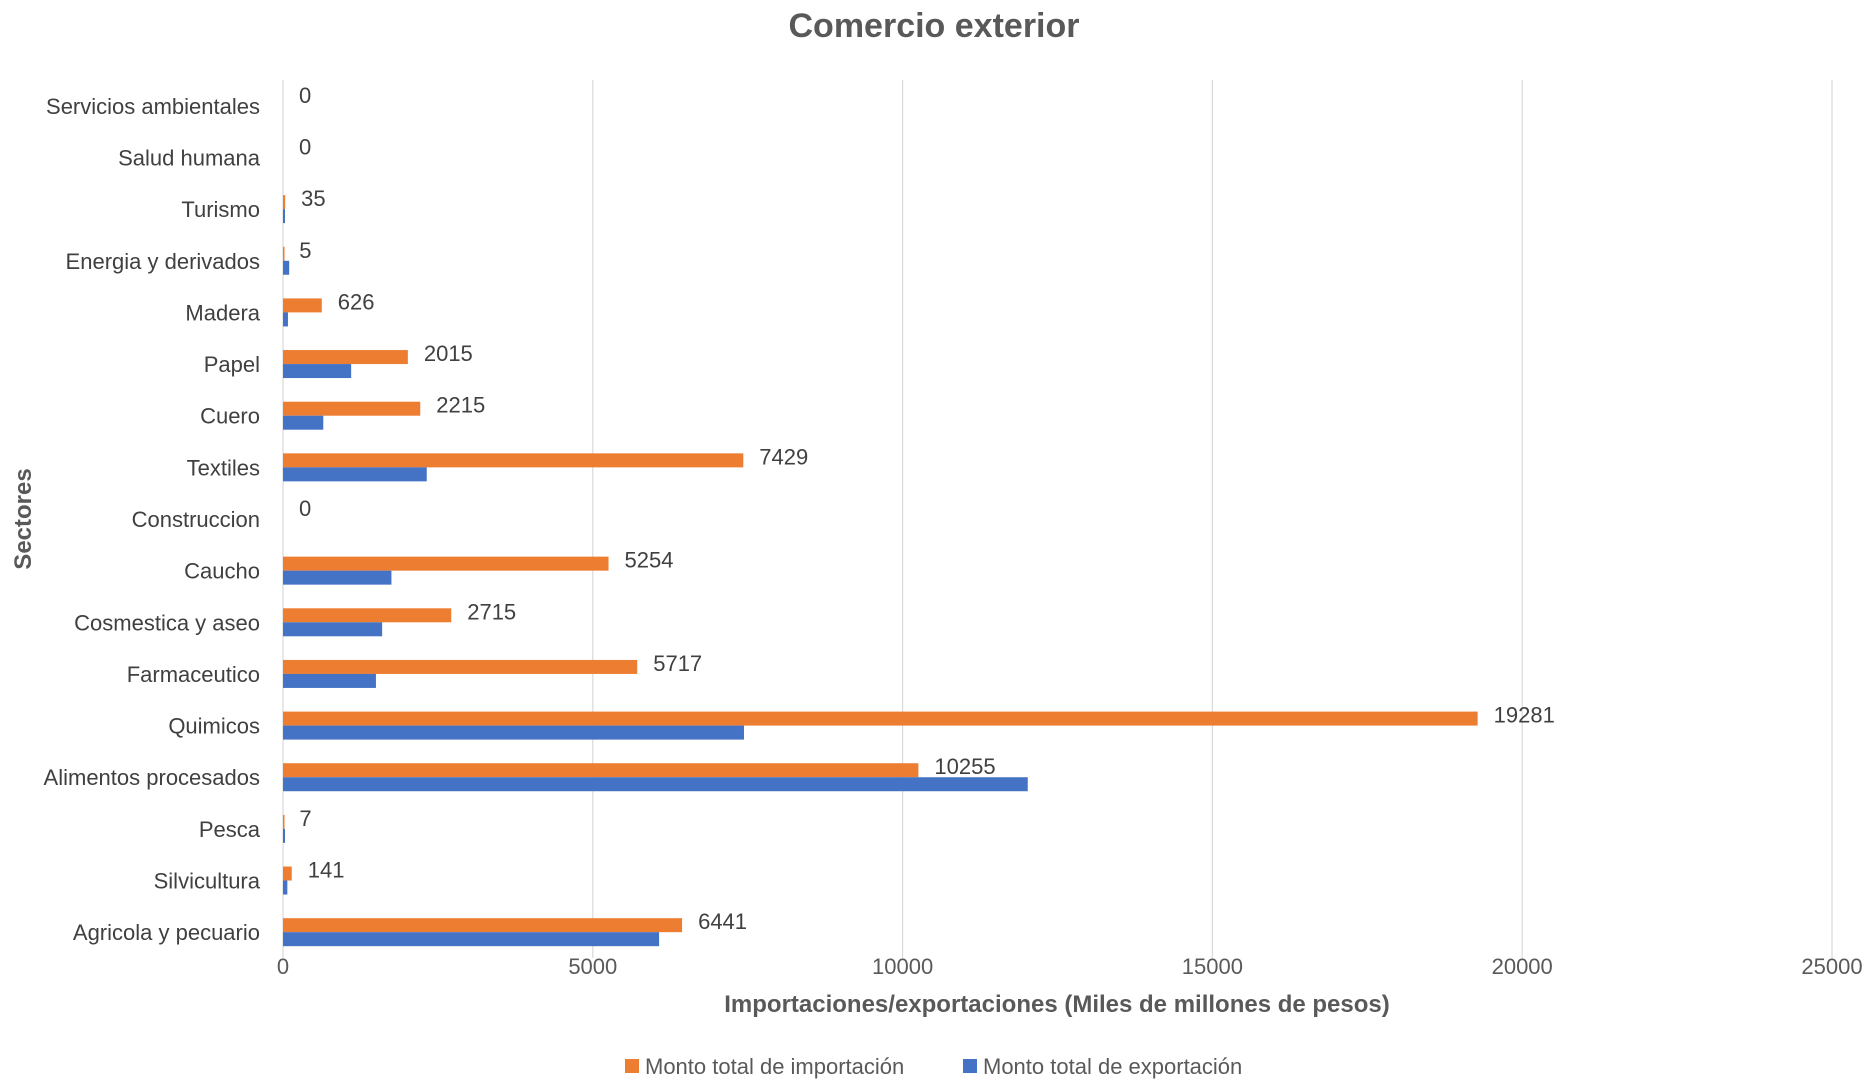  I want to click on category-label: Energia y derivados, so click(163, 261).